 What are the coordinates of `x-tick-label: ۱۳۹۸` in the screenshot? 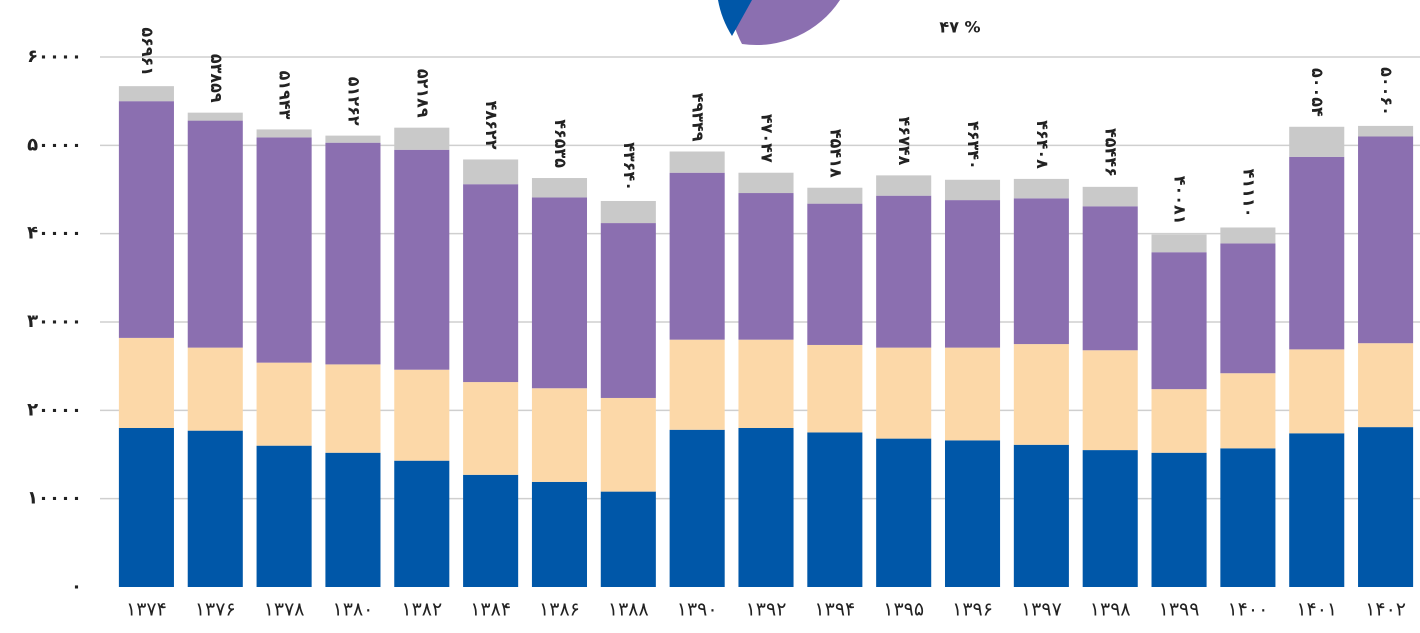 It's located at (1110, 610).